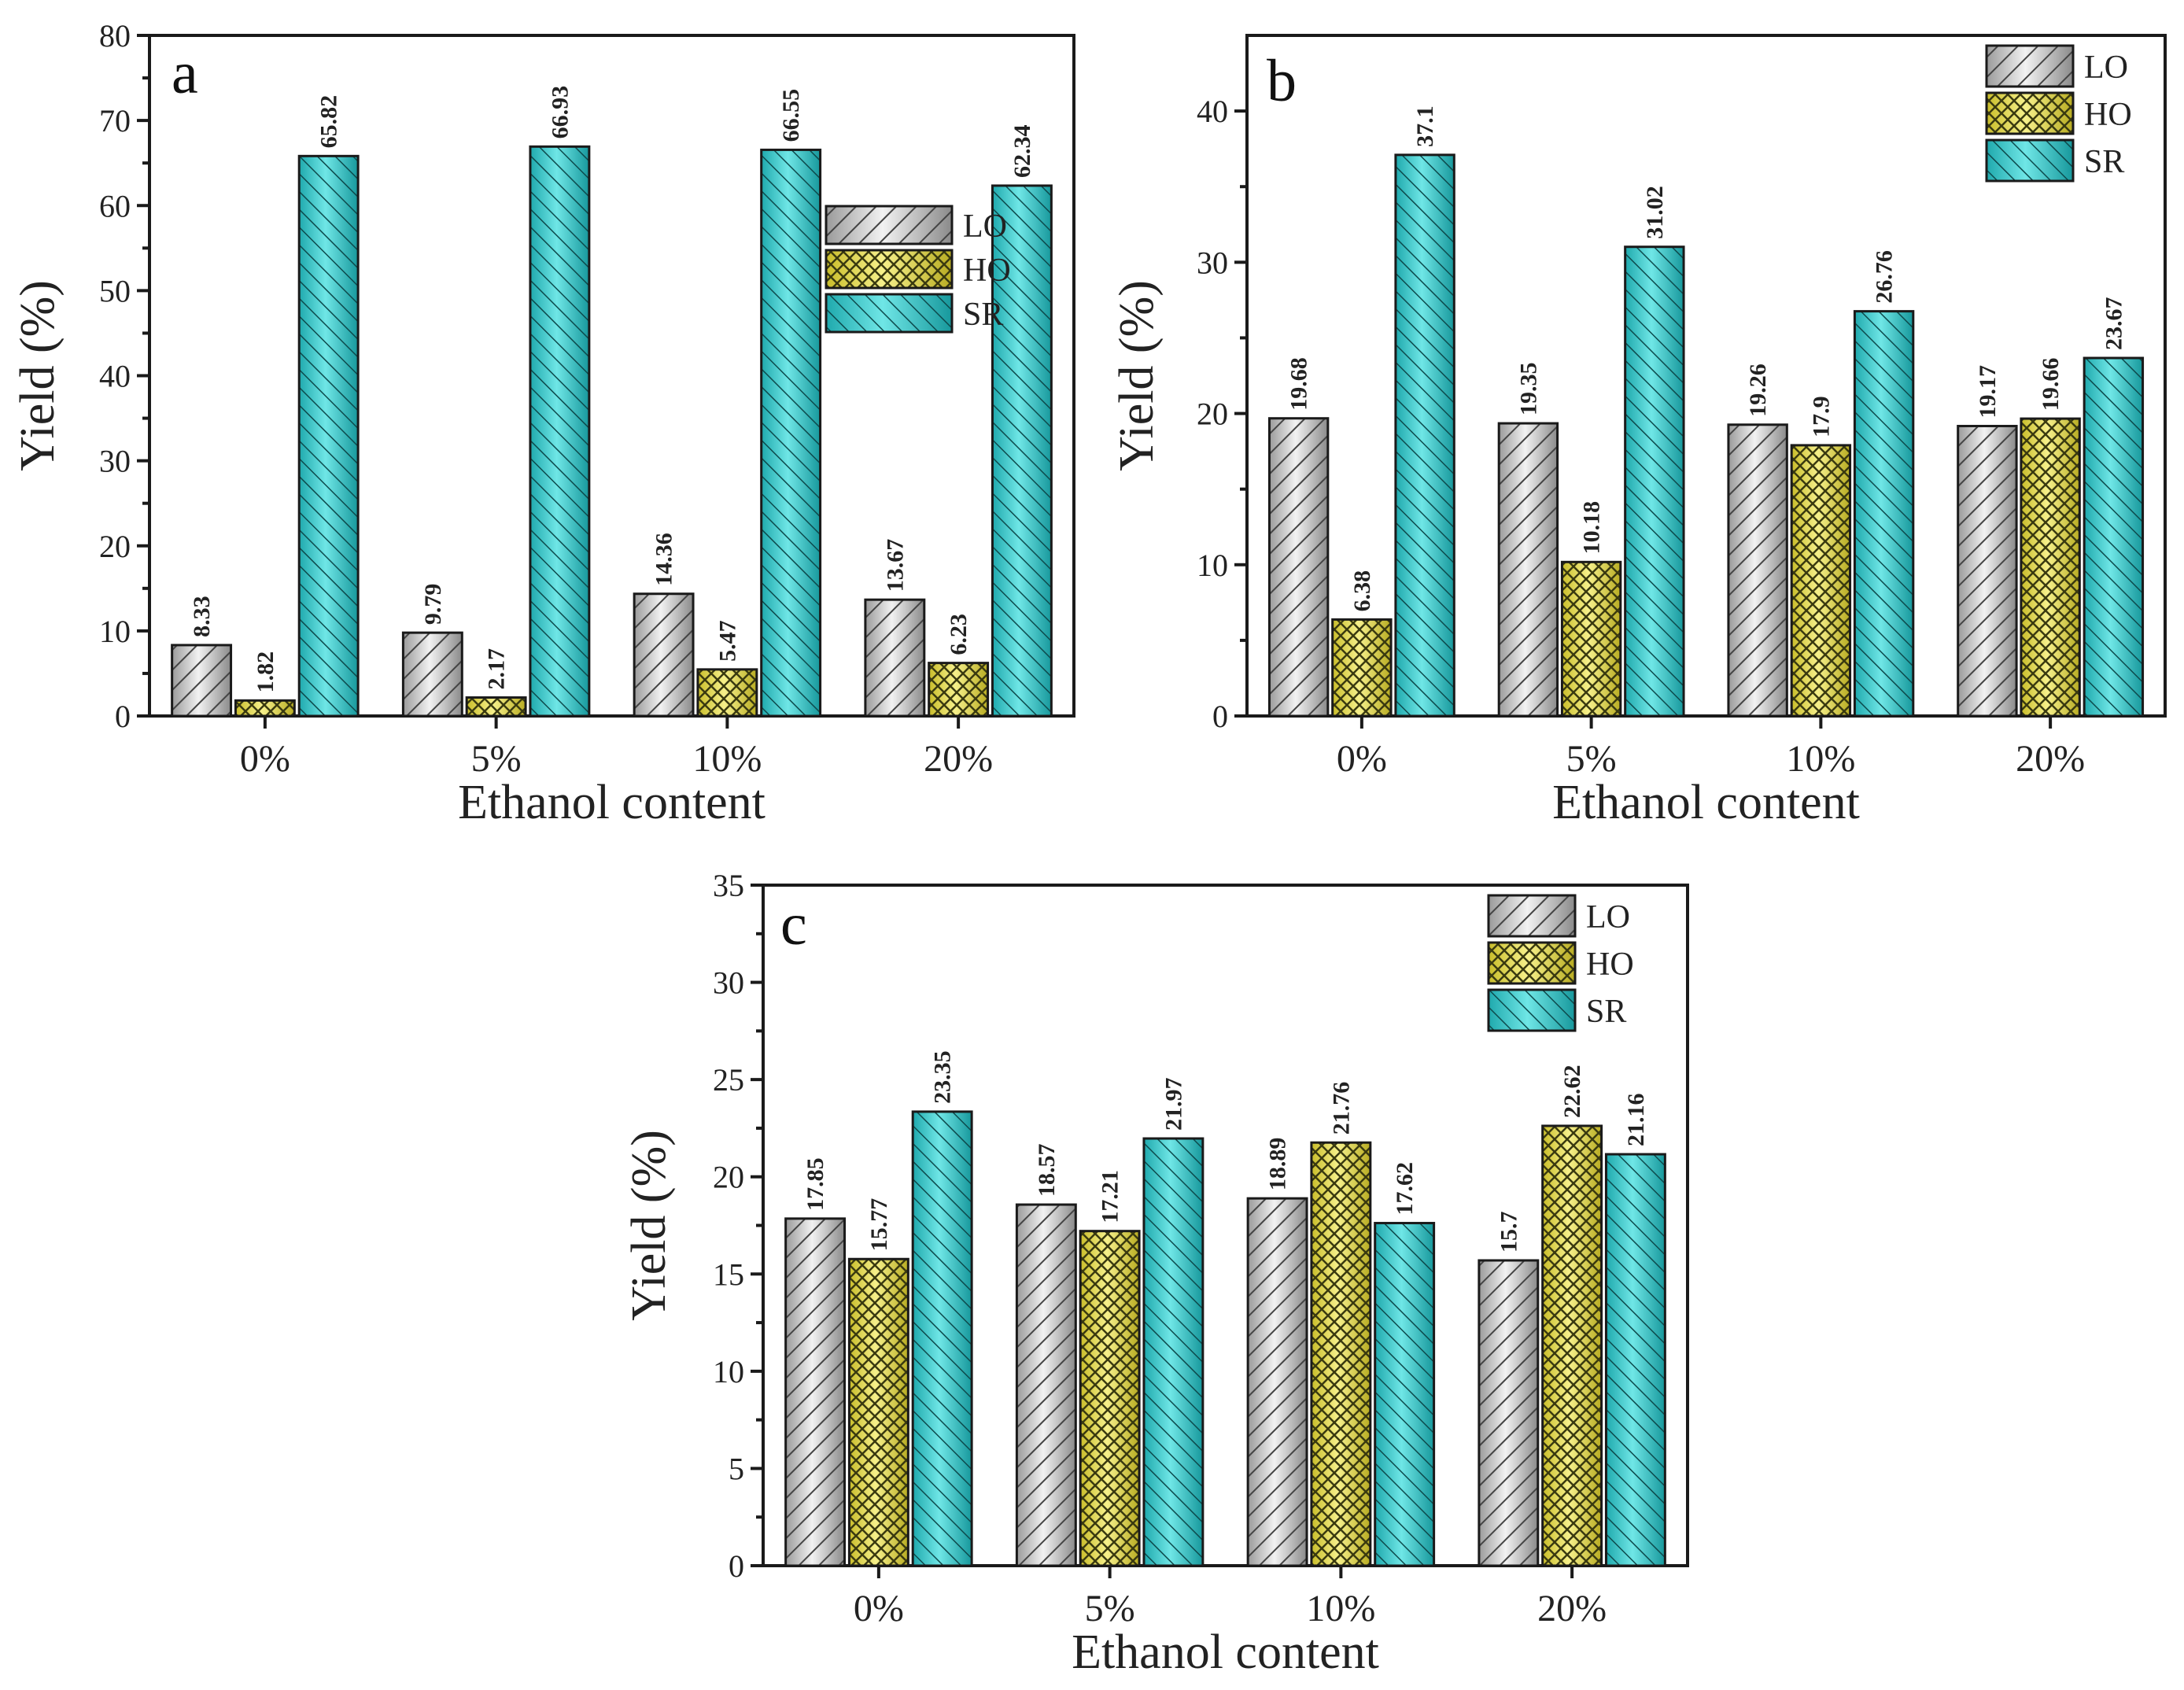 The height and width of the screenshot is (1690, 2184). I want to click on data-label: 21.16, so click(1636, 1121).